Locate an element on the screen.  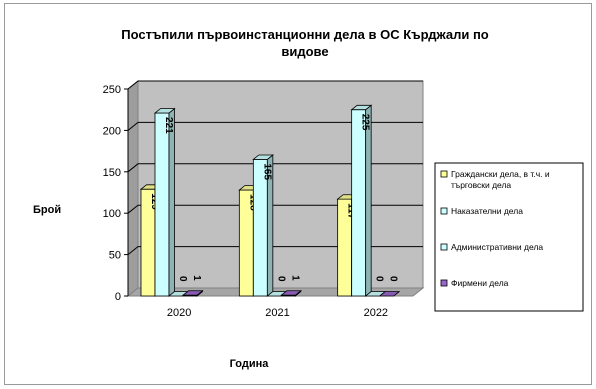
x-tick-label: 2021 is located at coordinates (277, 313).